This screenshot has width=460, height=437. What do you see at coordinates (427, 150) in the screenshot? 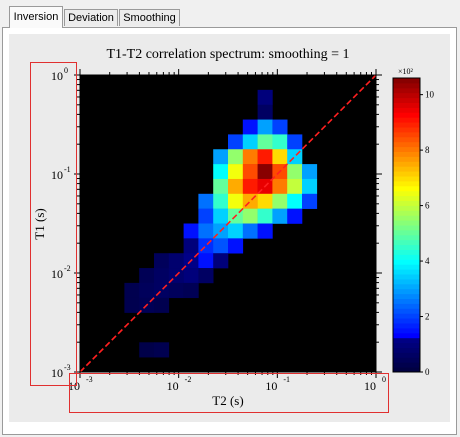
I see `colorbar-tick-label: 8` at bounding box center [427, 150].